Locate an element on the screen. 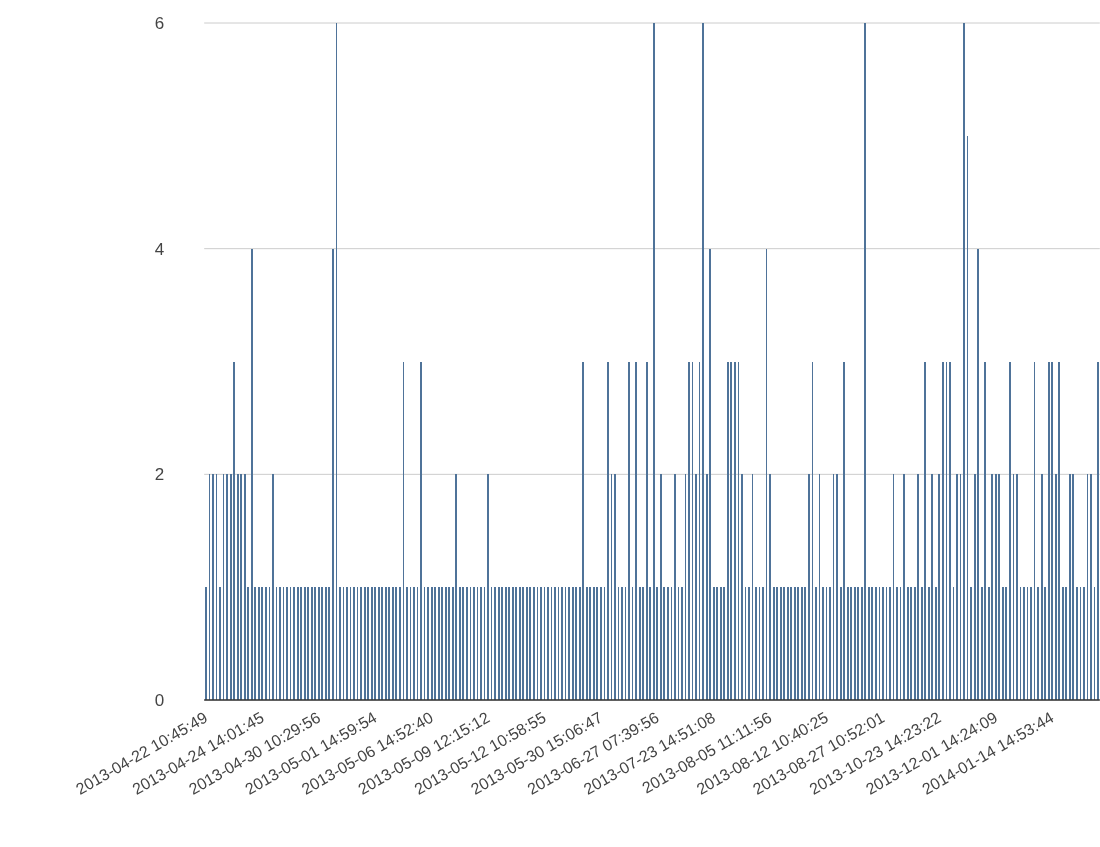 The height and width of the screenshot is (847, 1100). y-tick-label: 0 is located at coordinates (159, 700).